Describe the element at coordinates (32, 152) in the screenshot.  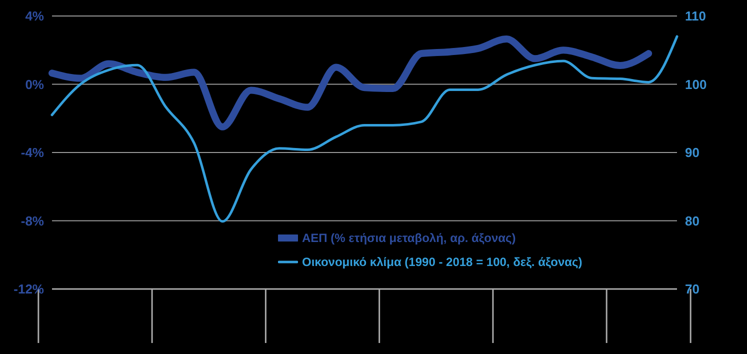
I see `y-tick-label: -4%` at that location.